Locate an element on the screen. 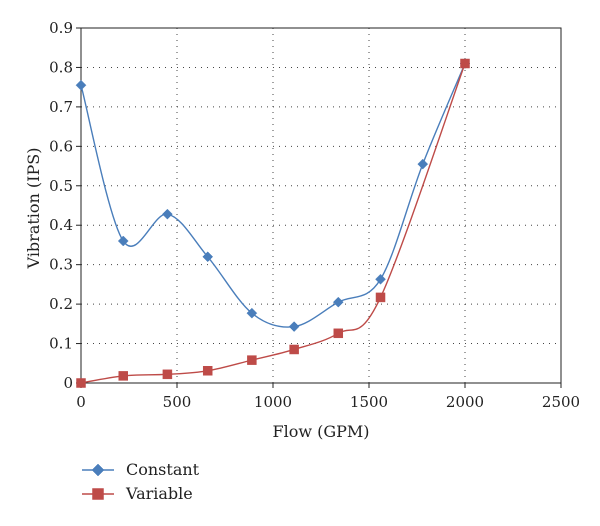 The width and height of the screenshot is (600, 526). y-tick-label: 0.8 is located at coordinates (61, 67).